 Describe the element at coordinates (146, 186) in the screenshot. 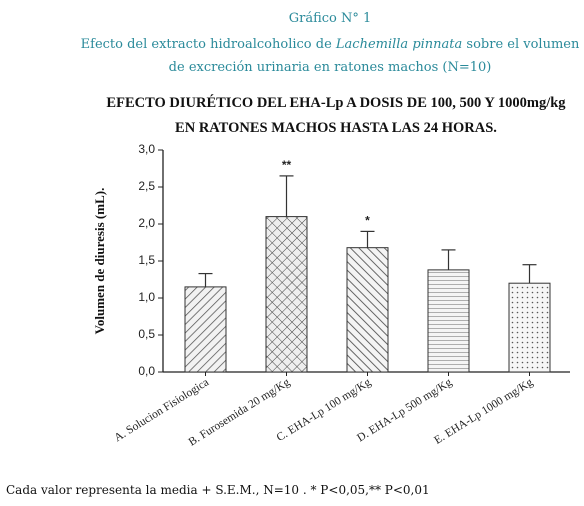

I see `y-tick-label: 2,5` at that location.